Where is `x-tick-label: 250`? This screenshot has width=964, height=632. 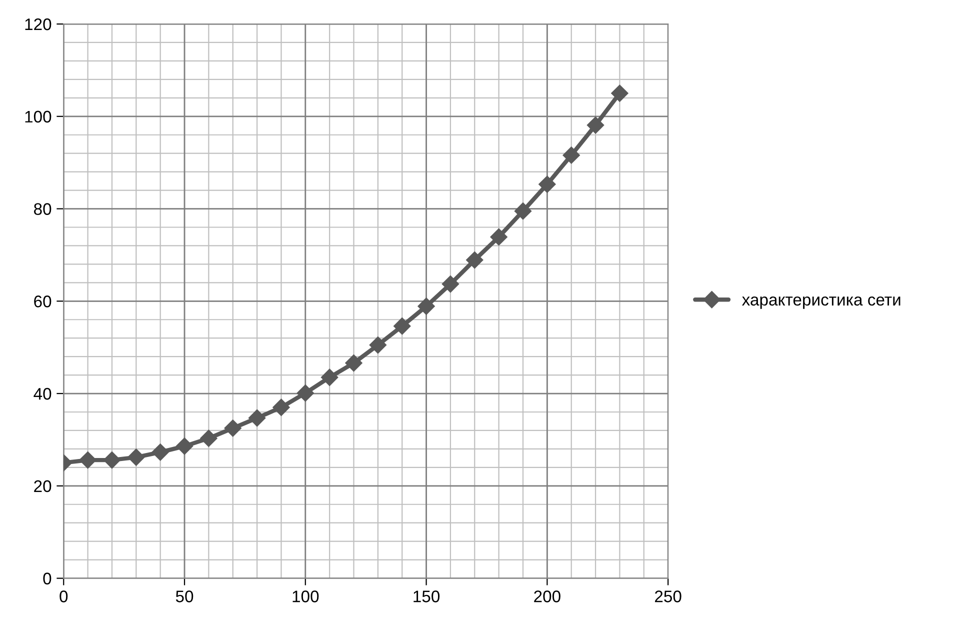 x-tick-label: 250 is located at coordinates (668, 596).